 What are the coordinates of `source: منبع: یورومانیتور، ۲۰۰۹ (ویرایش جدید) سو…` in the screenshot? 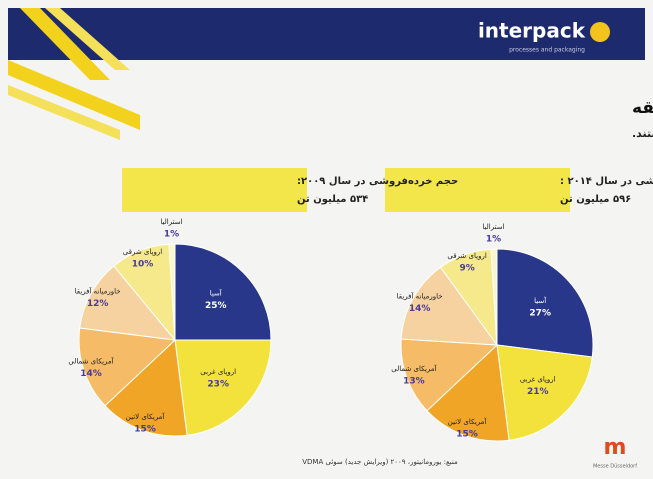 It's located at (380, 462).